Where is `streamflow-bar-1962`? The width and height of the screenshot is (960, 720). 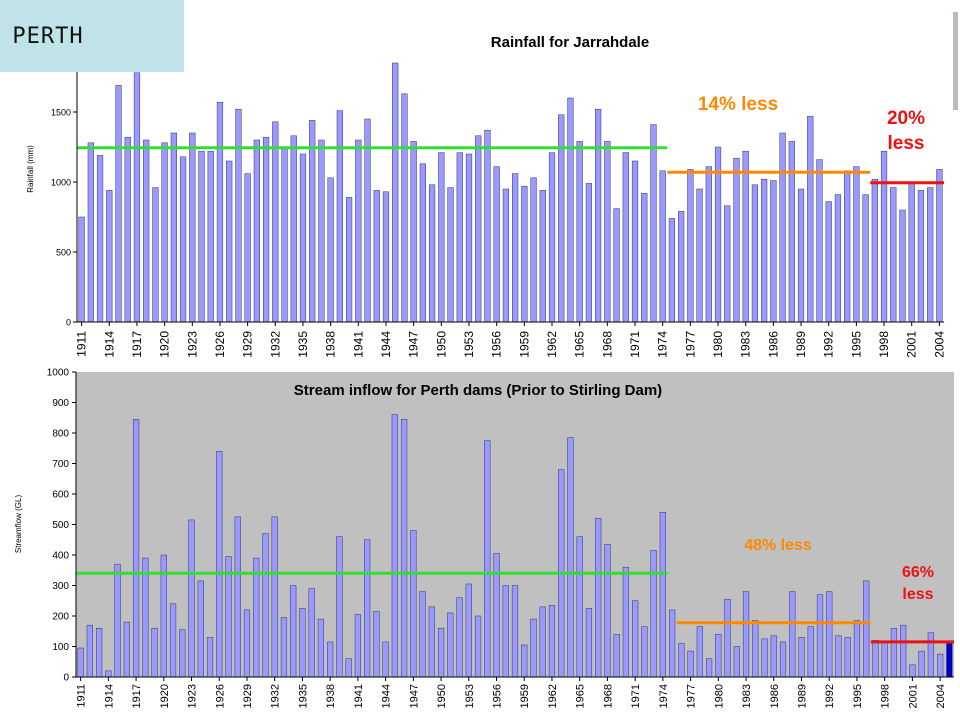 streamflow-bar-1962 is located at coordinates (552, 641).